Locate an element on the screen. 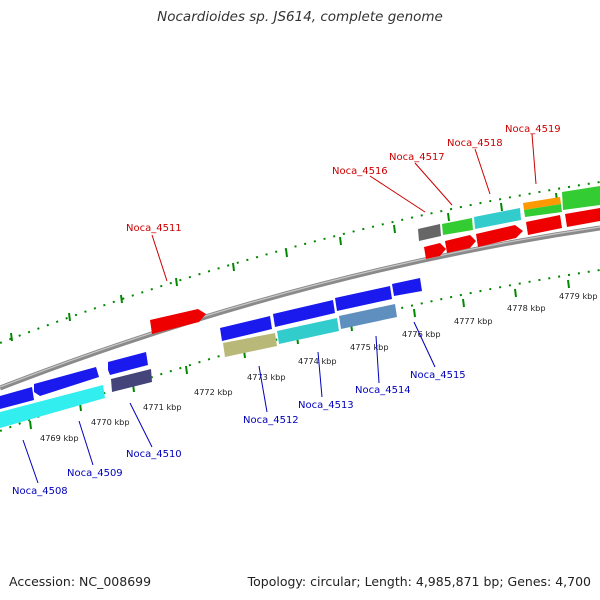  gene-label: Noca_4516 is located at coordinates (360, 171).